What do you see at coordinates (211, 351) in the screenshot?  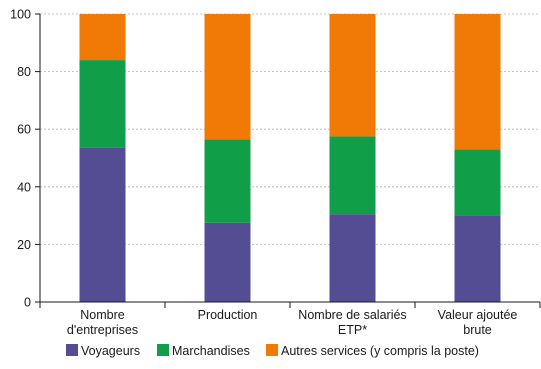 I see `legend-label: Marchandises` at bounding box center [211, 351].